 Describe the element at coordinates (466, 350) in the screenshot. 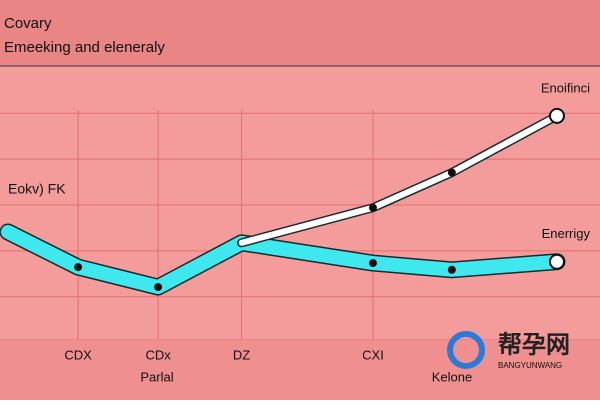

I see `watermark-icon` at that location.